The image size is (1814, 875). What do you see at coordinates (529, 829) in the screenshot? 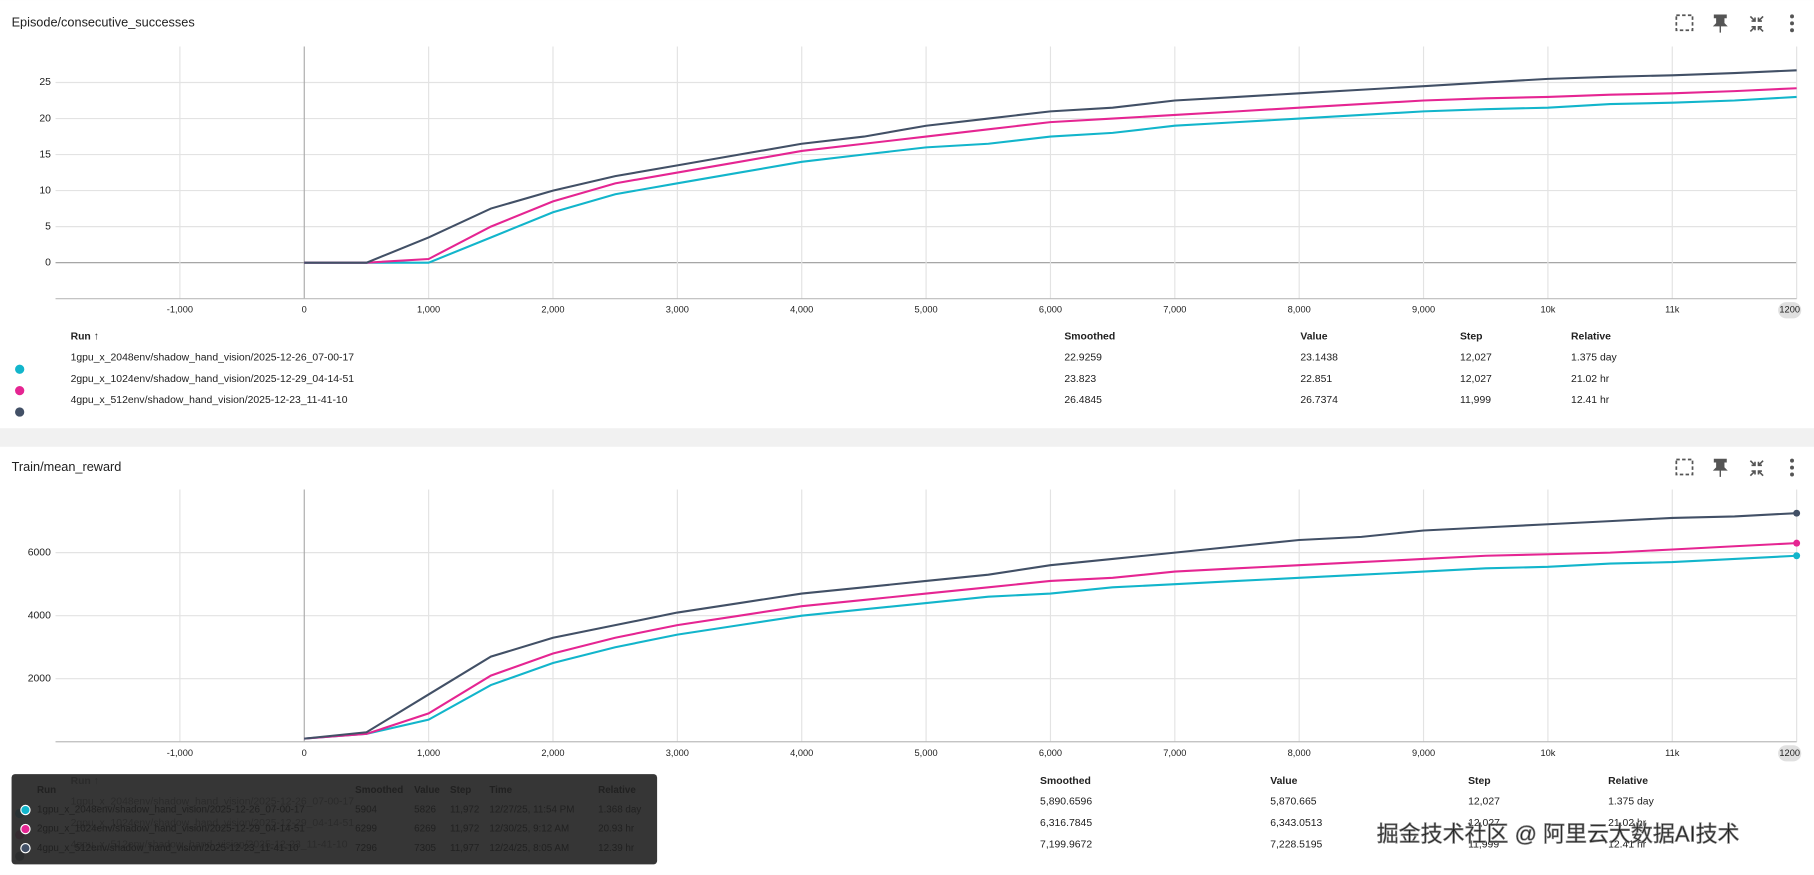
I see `tooltip-cell: 12/30/25, 9:12 AM` at bounding box center [529, 829].